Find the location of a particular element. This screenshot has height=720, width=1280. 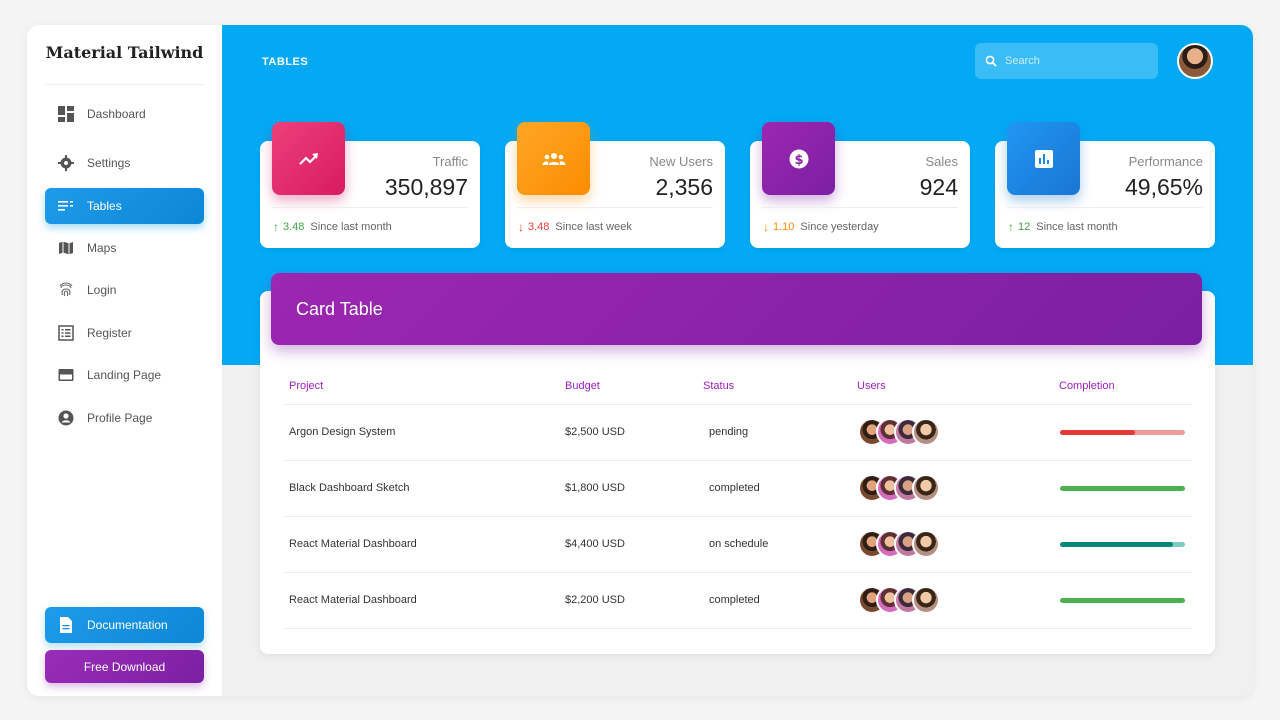

sidebar-item-label: Dashboard is located at coordinates (116, 114).